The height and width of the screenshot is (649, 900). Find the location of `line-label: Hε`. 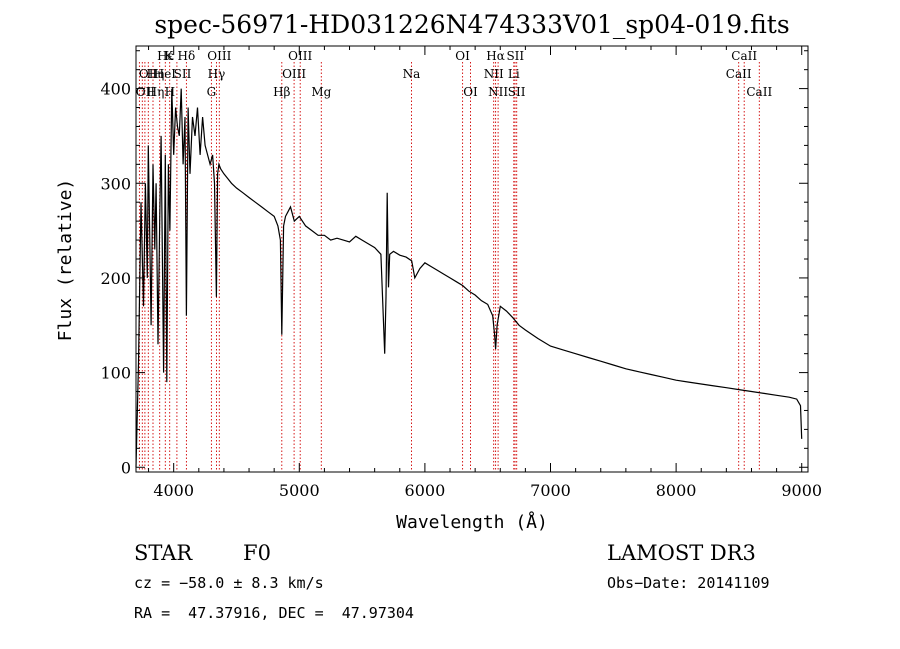

line-label: Hε is located at coordinates (165, 56).